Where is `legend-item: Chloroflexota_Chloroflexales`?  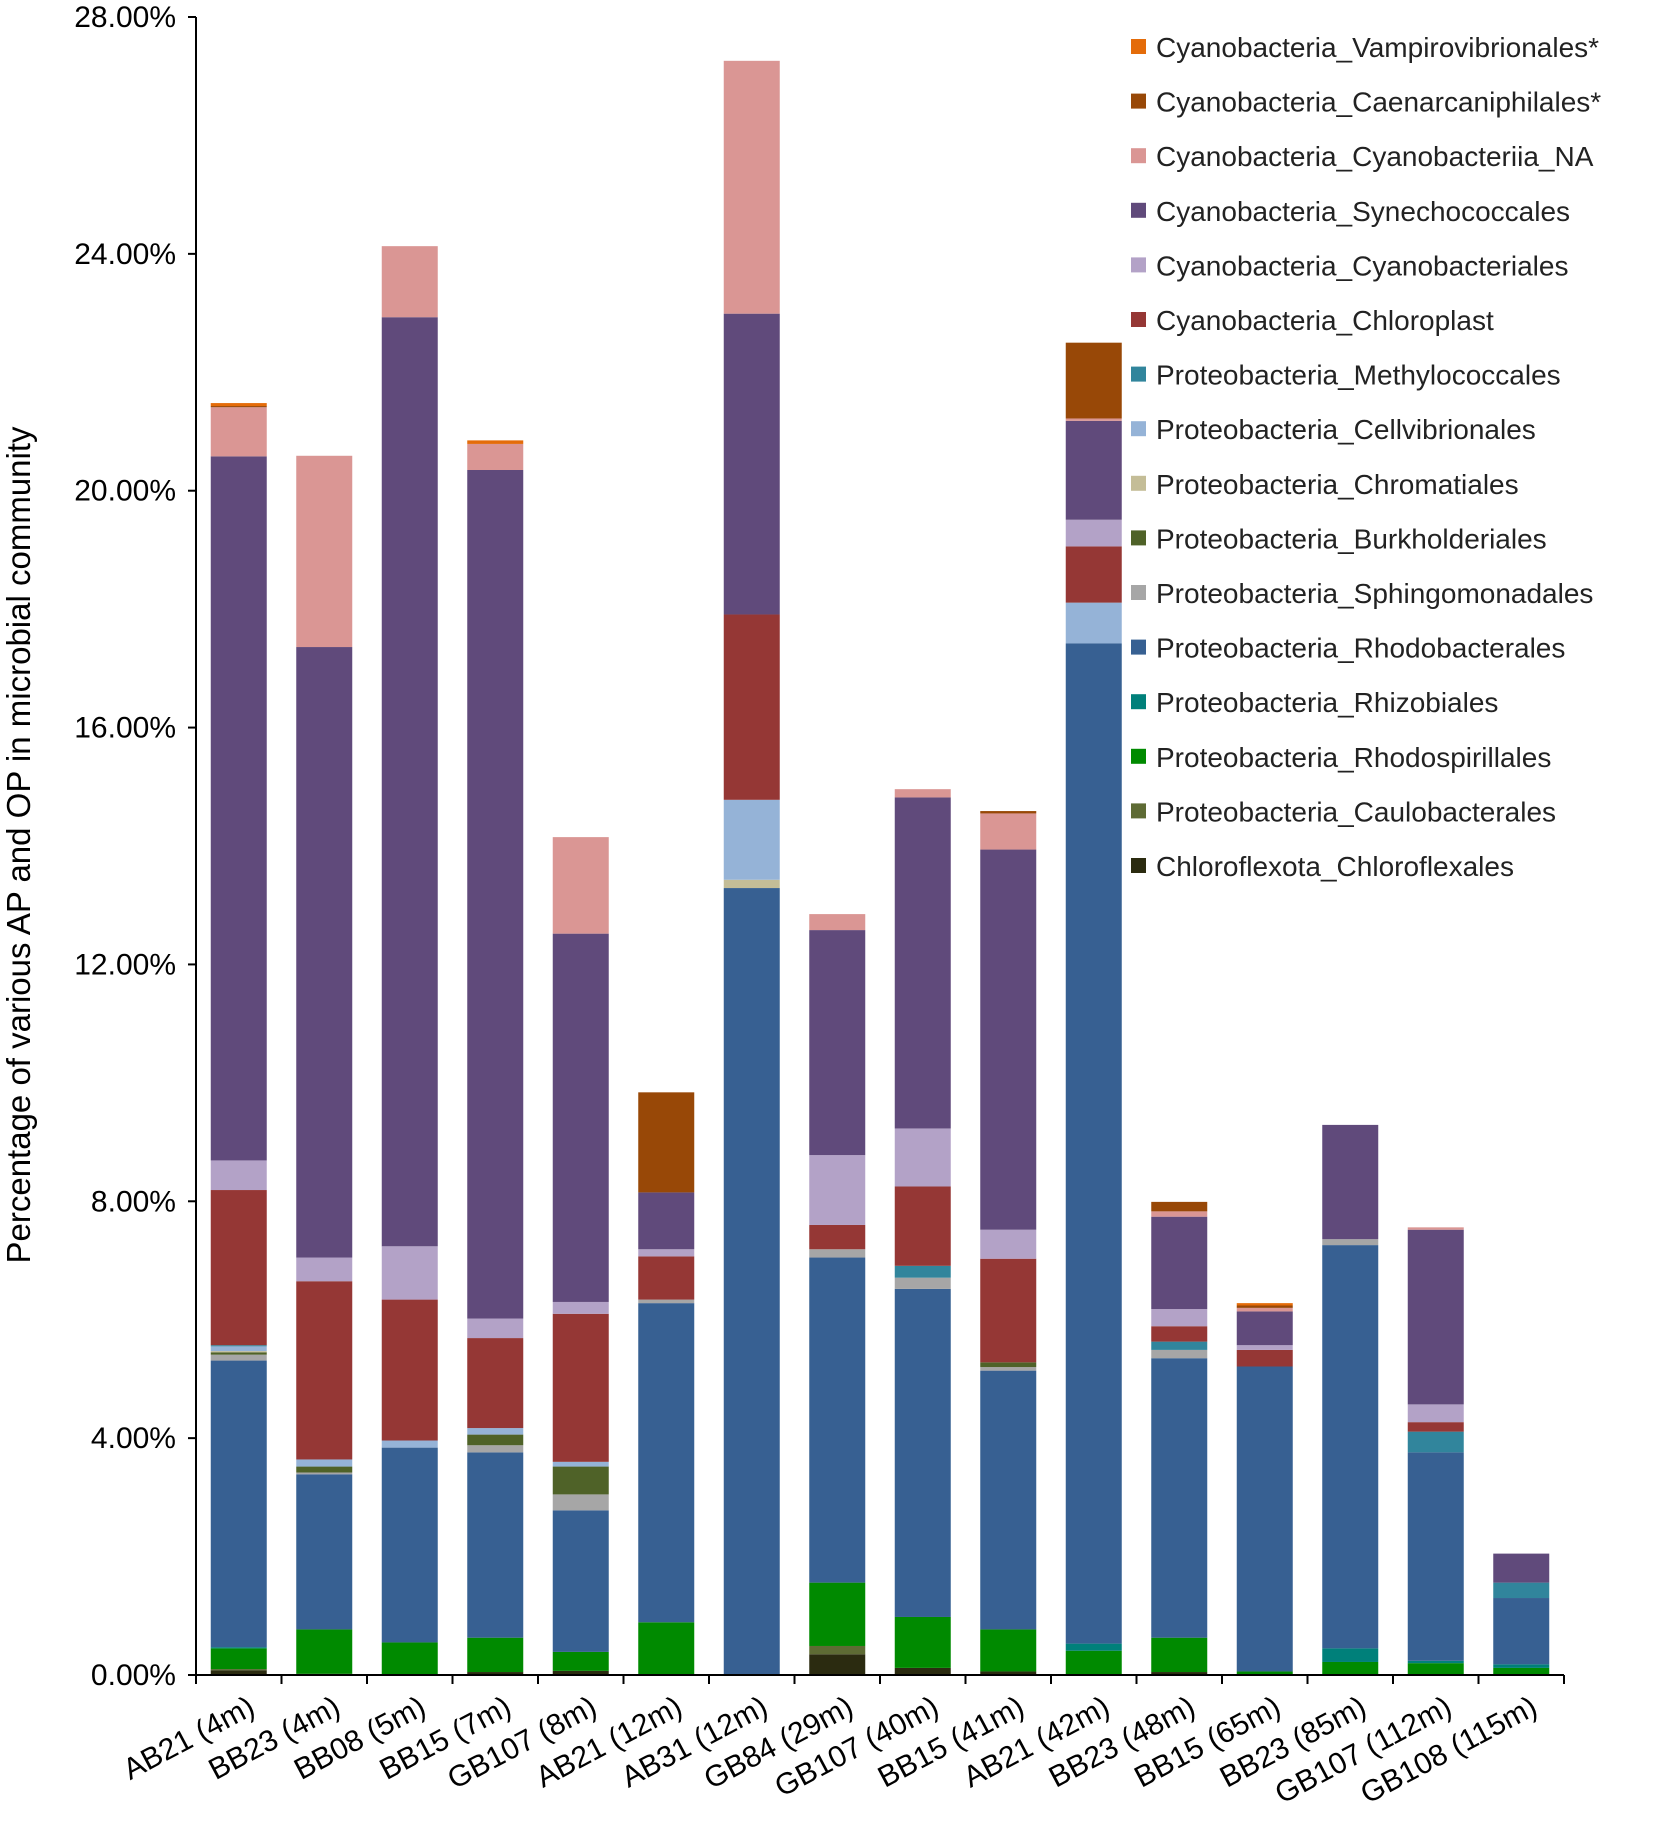 legend-item: Chloroflexota_Chloroflexales is located at coordinates (1322, 866).